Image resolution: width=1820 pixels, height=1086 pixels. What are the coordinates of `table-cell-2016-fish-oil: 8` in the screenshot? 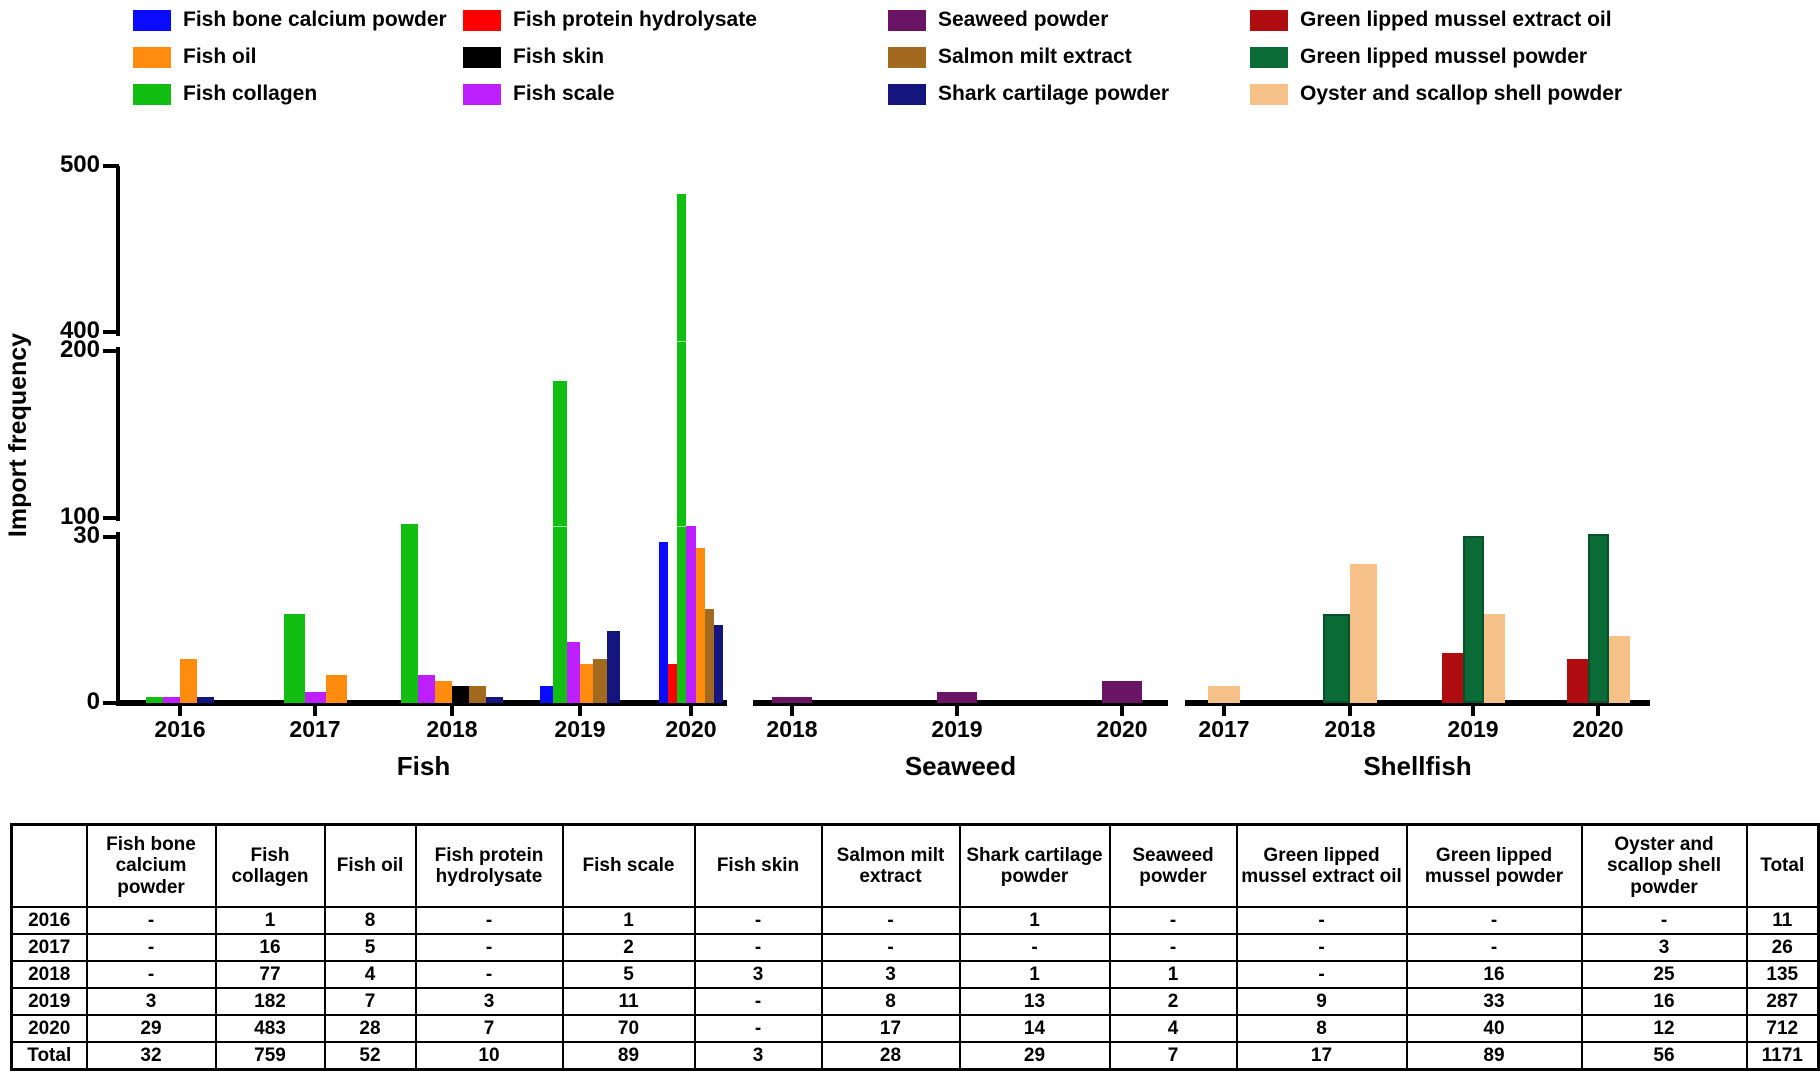 It's located at (370, 920).